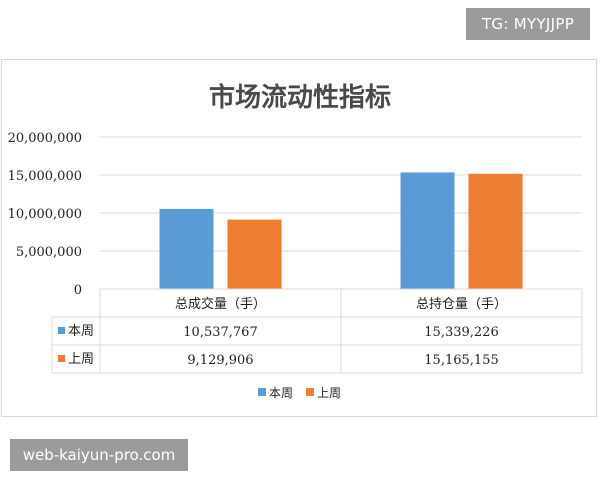  I want to click on y-tick-label: 20,000,000, so click(45, 138).